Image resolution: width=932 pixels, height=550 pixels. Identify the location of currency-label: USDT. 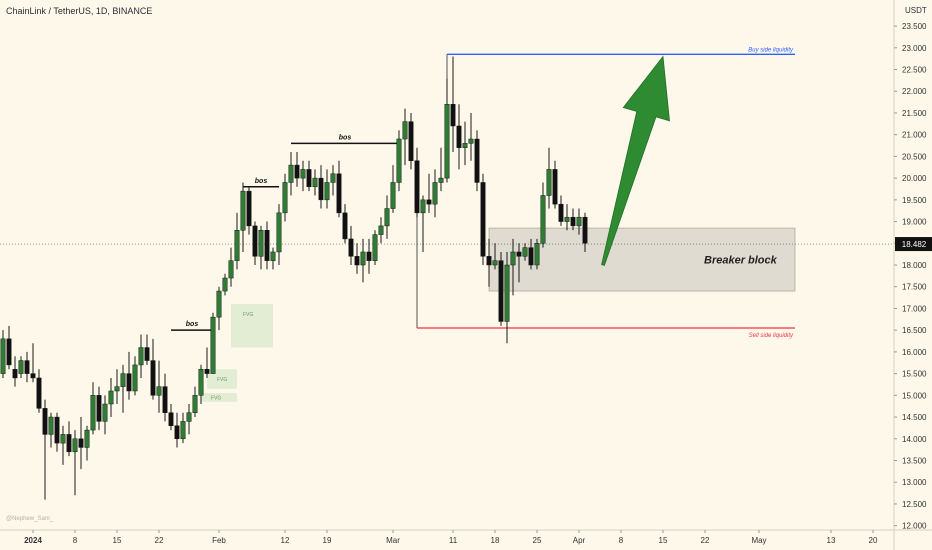
(916, 10).